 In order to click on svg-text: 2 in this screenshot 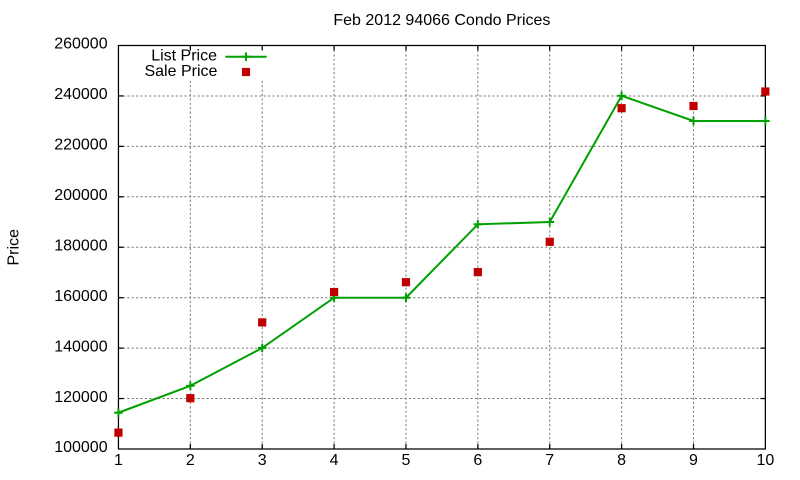, I will do `click(190, 460)`.